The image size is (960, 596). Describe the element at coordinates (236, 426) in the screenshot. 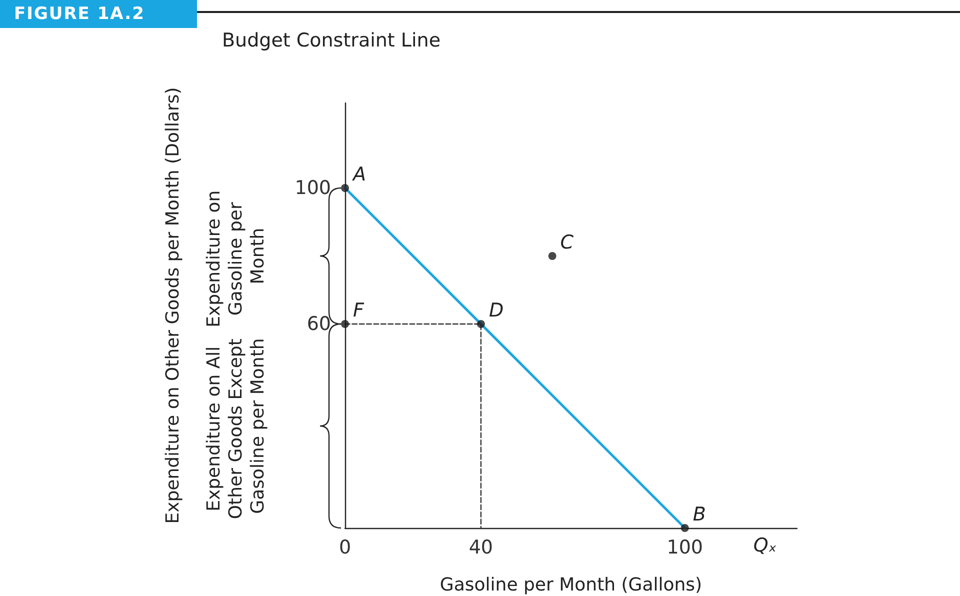

I see `text: Expenditure on All Other Goods Except Gasoline per Month` at that location.